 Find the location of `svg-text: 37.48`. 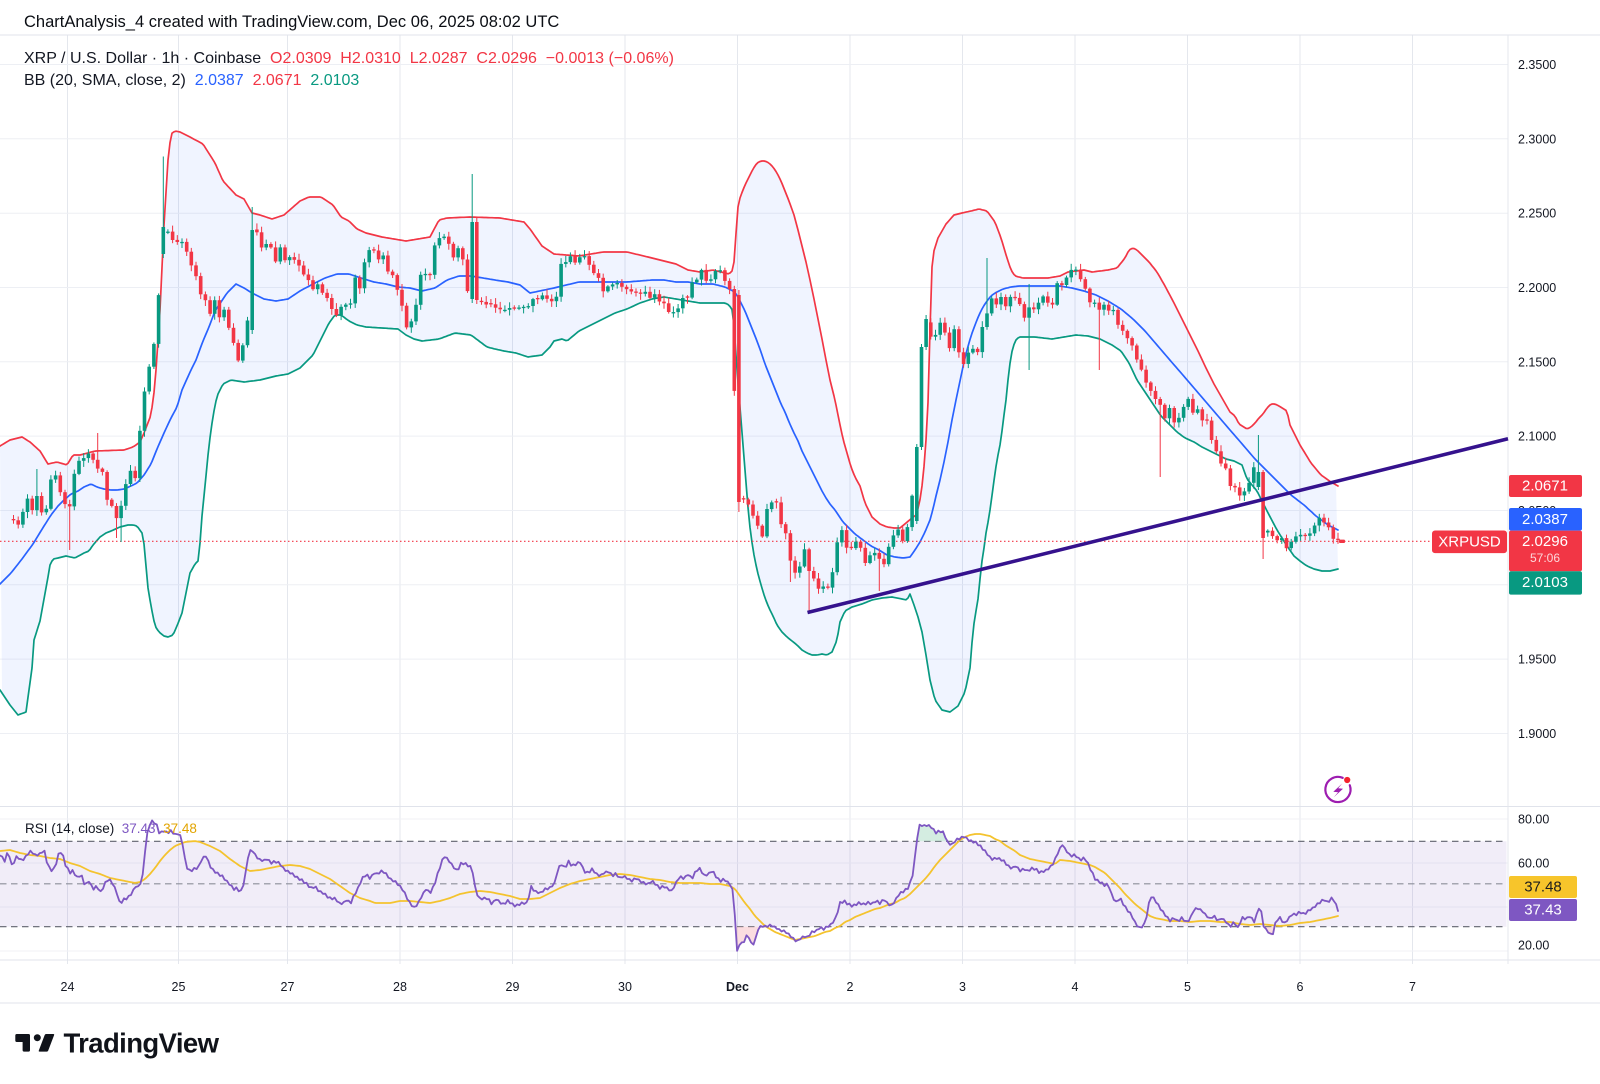

svg-text: 37.48 is located at coordinates (1543, 887).